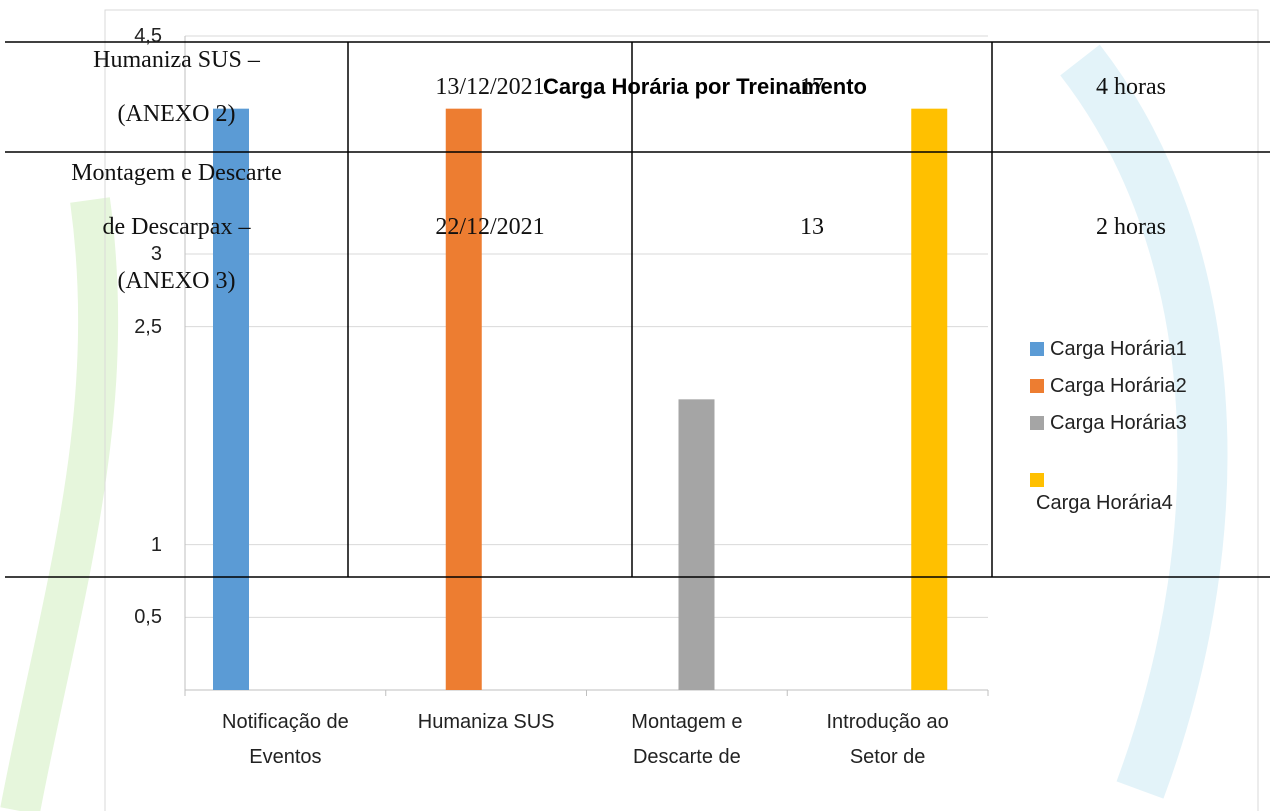 The image size is (1270, 811). I want to click on y-tick-label: 1, so click(156, 544).